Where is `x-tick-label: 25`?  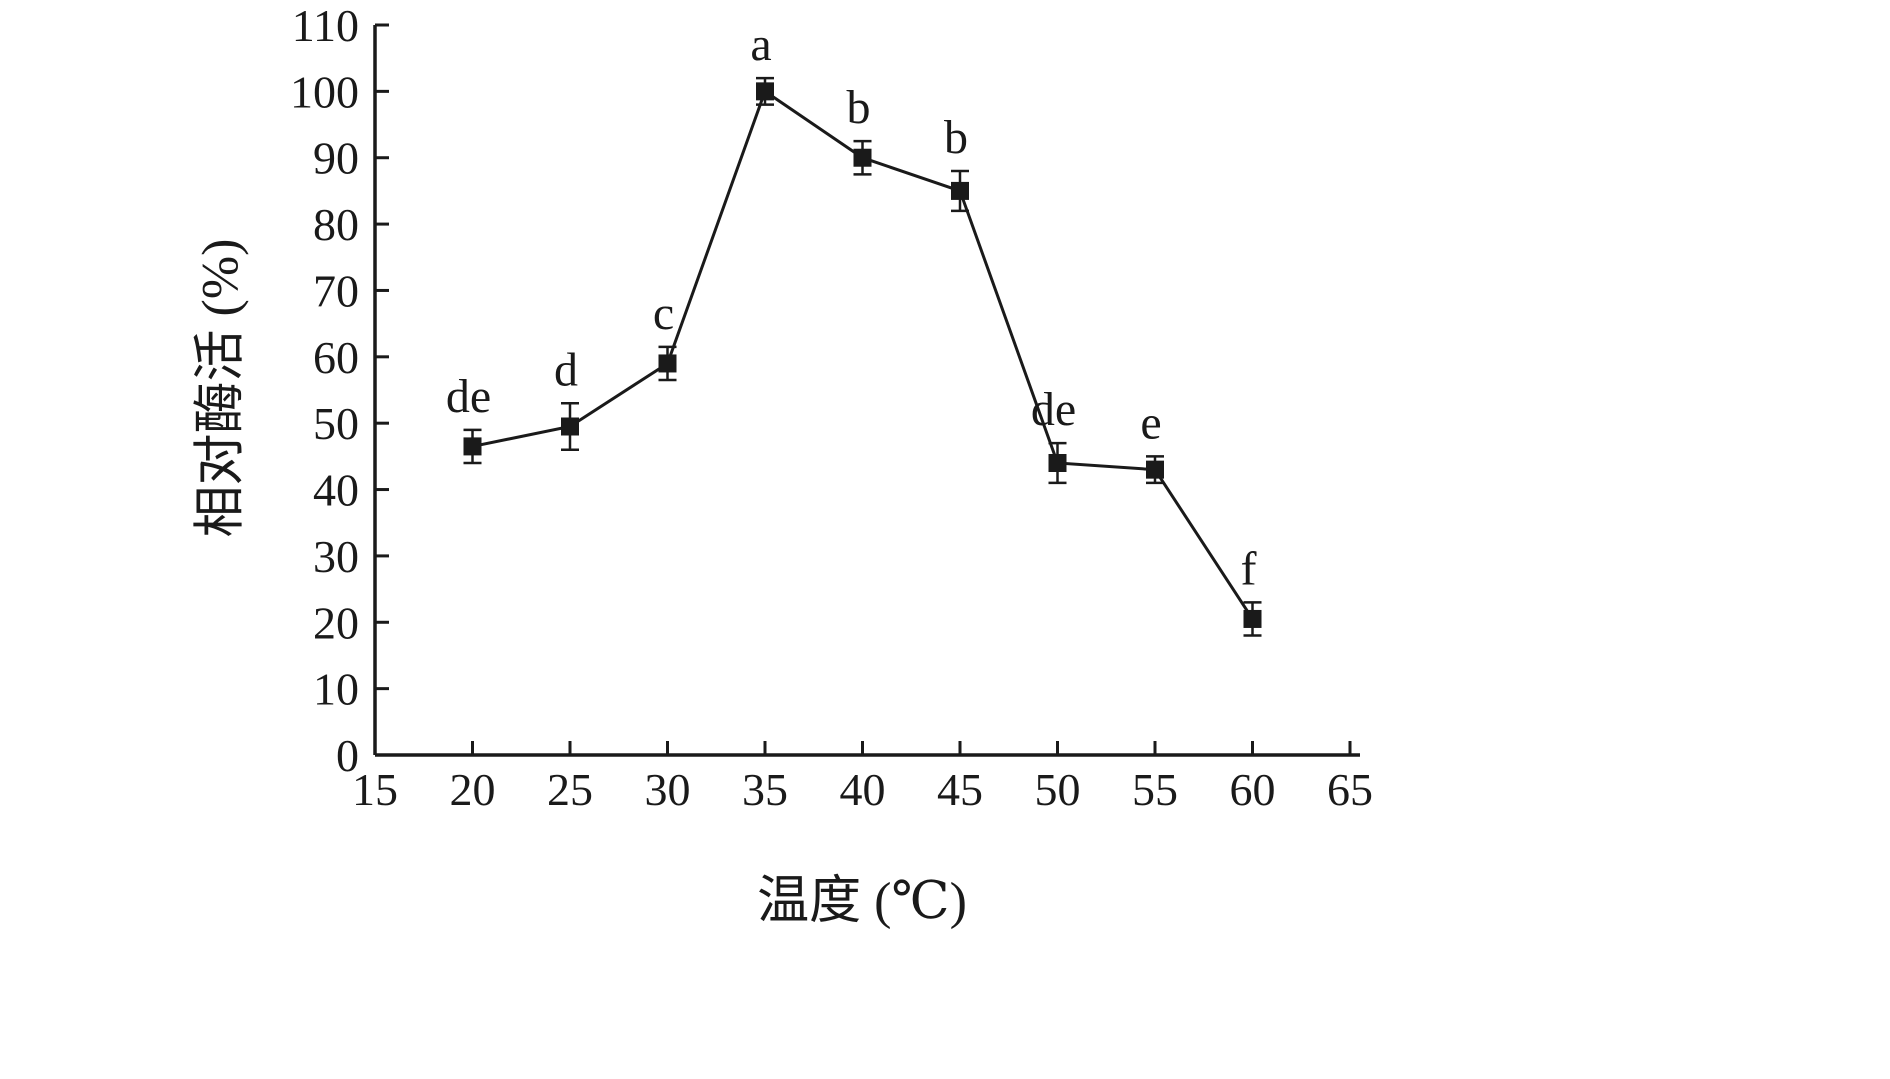 x-tick-label: 25 is located at coordinates (570, 789).